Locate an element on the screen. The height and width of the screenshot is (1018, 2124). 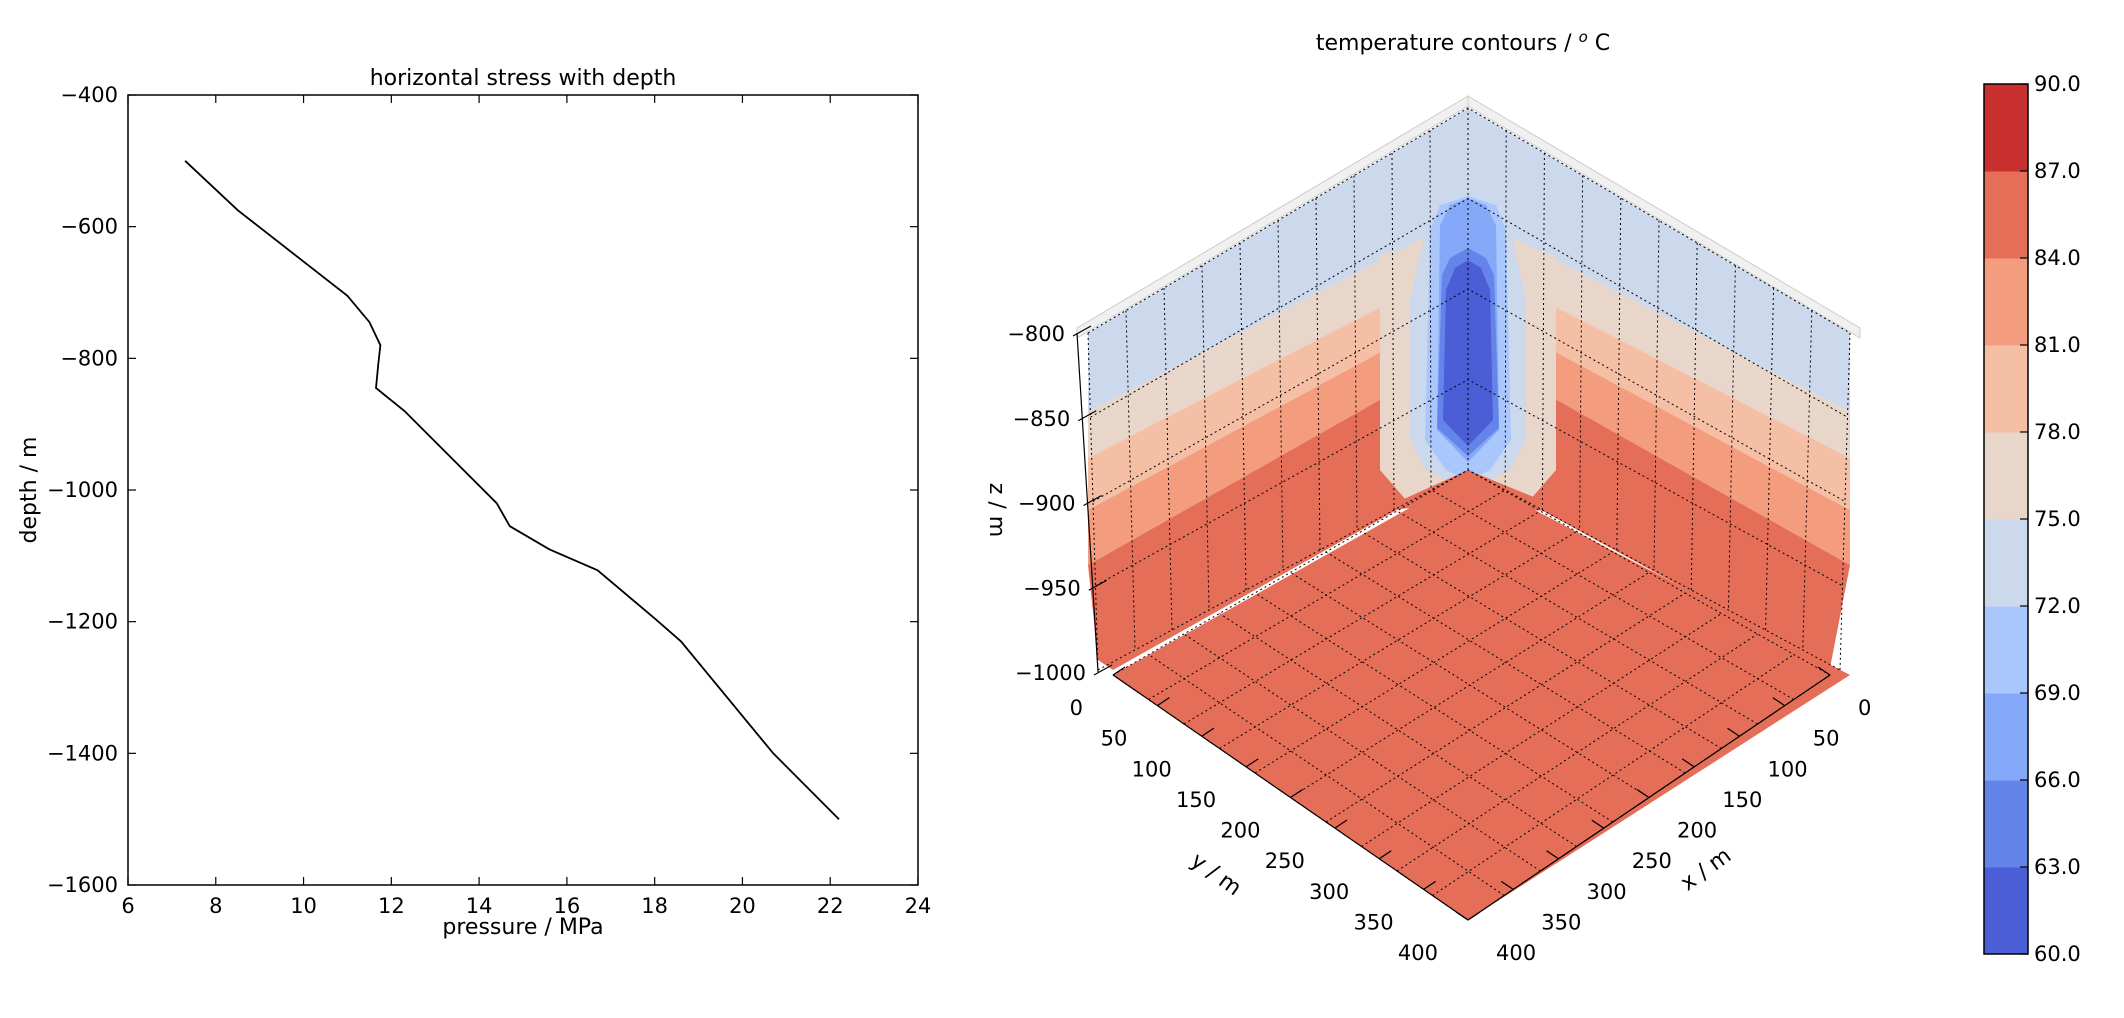
y-axis-label: y / m is located at coordinates (1216, 874).